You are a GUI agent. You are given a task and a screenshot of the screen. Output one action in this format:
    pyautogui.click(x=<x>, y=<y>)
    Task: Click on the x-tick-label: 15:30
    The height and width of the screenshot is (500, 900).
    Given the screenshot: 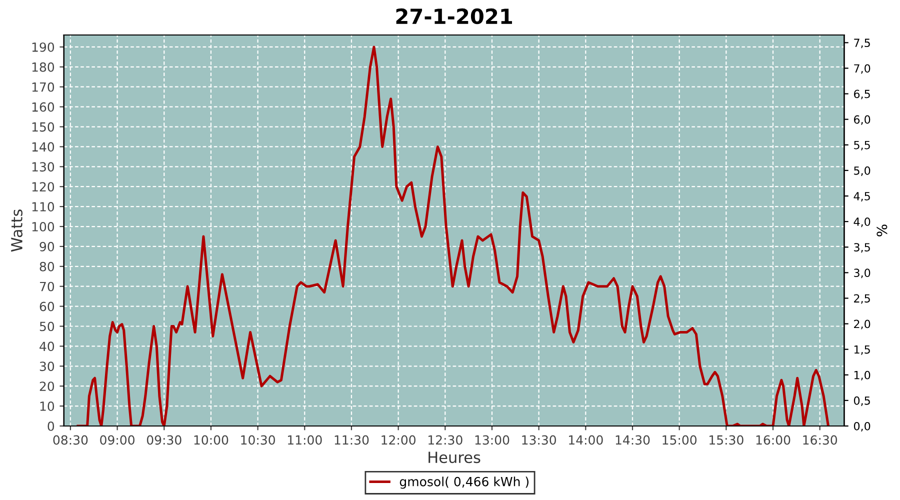 What is the action you would take?
    pyautogui.click(x=727, y=440)
    